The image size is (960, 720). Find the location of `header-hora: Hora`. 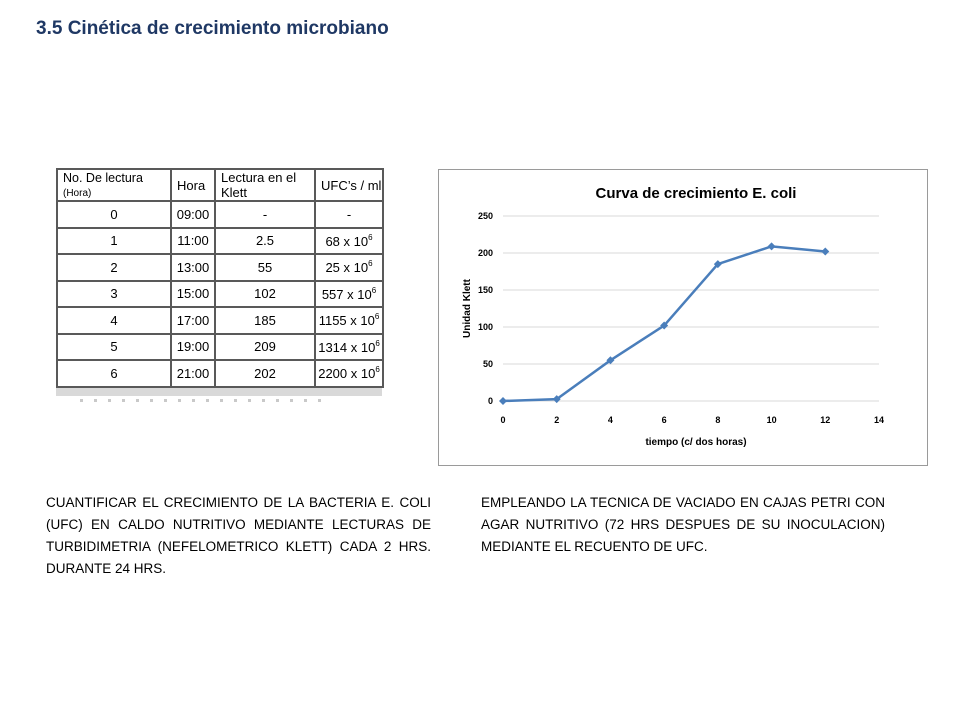

header-hora: Hora is located at coordinates (193, 185).